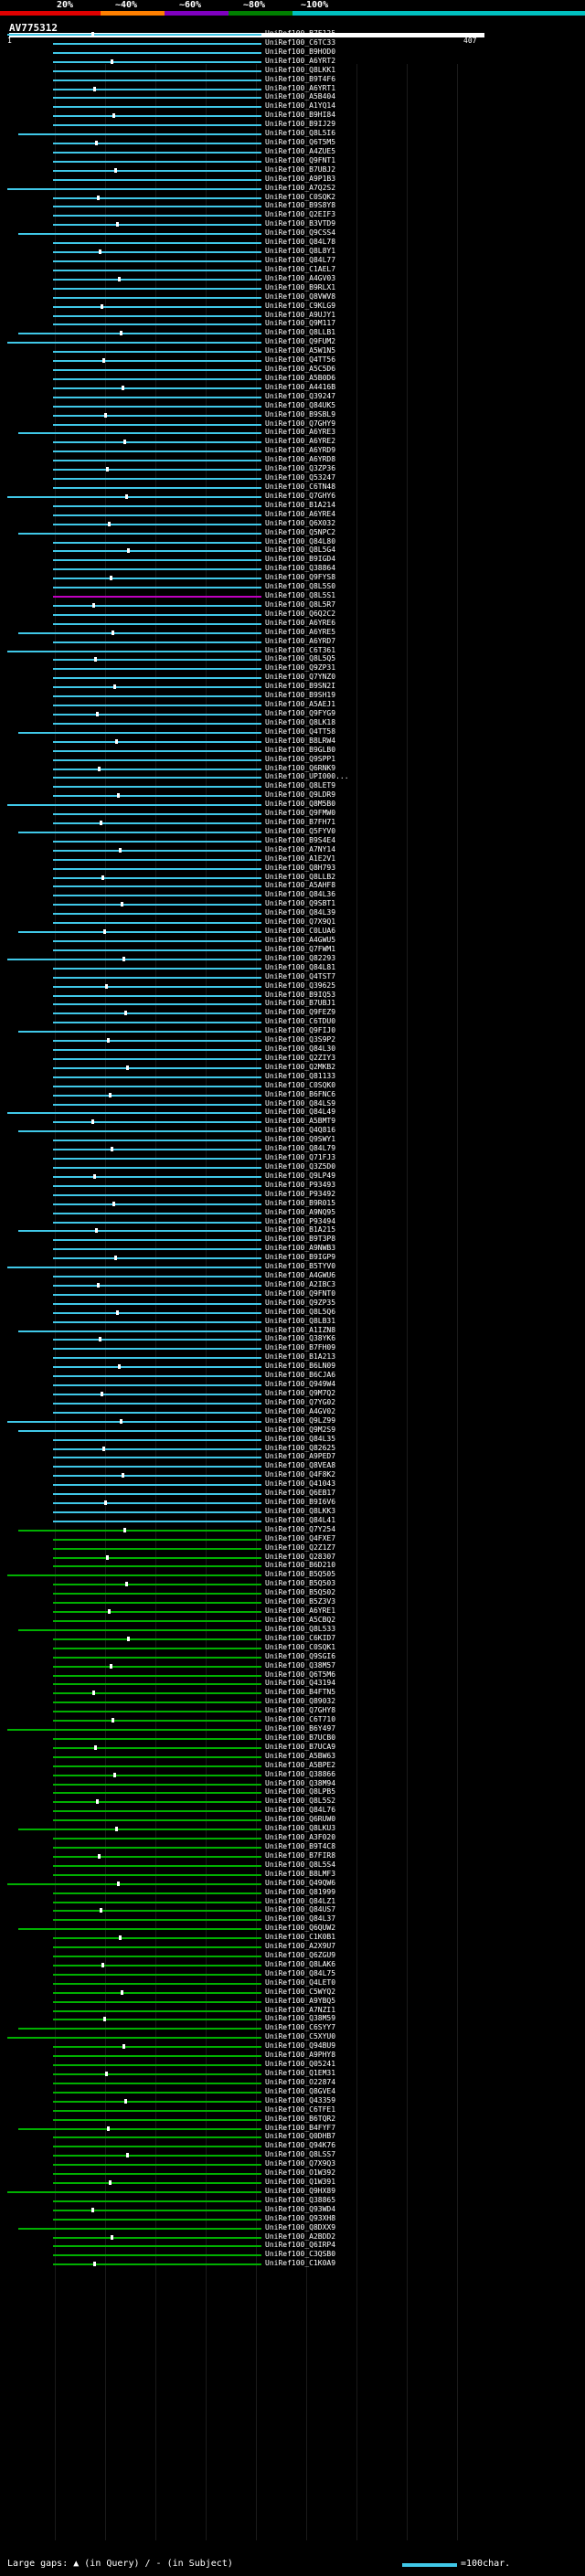 Image resolution: width=585 pixels, height=2576 pixels. What do you see at coordinates (300, 350) in the screenshot?
I see `hit-link: UniRef100_A5W1N5` at bounding box center [300, 350].